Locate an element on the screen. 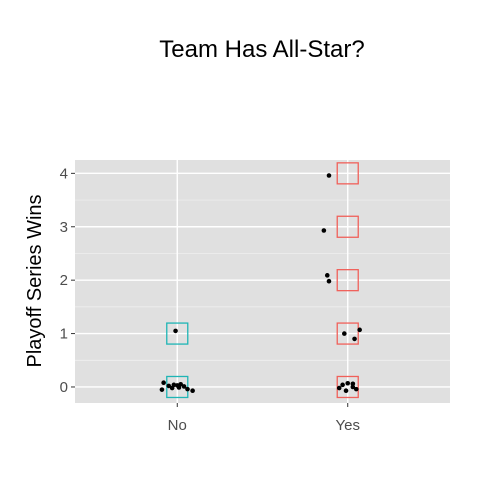  y-tick-label: 4 is located at coordinates (64, 173).